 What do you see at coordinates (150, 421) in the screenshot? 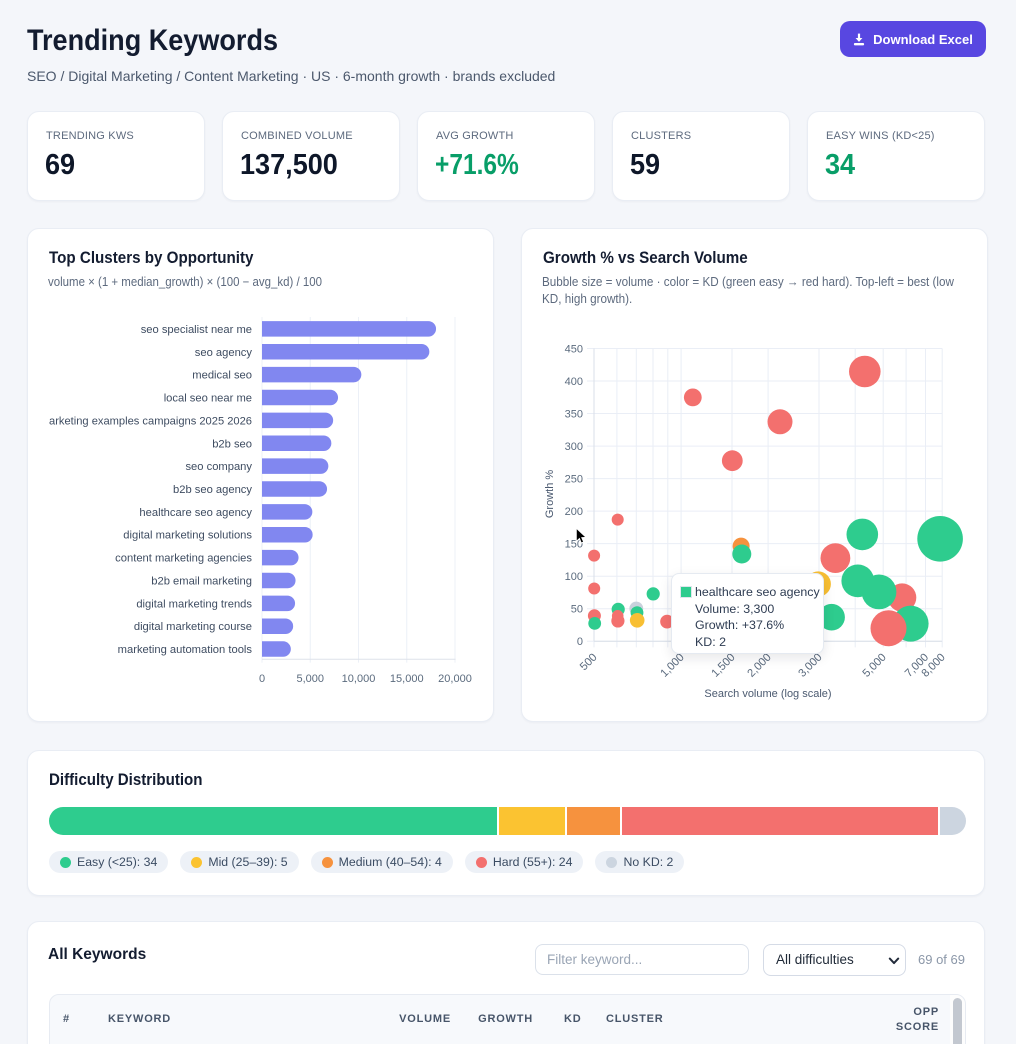
I see `svg-text:arketing examples campaigns 20: arketing examples campaigns 2025 2026` at bounding box center [150, 421].